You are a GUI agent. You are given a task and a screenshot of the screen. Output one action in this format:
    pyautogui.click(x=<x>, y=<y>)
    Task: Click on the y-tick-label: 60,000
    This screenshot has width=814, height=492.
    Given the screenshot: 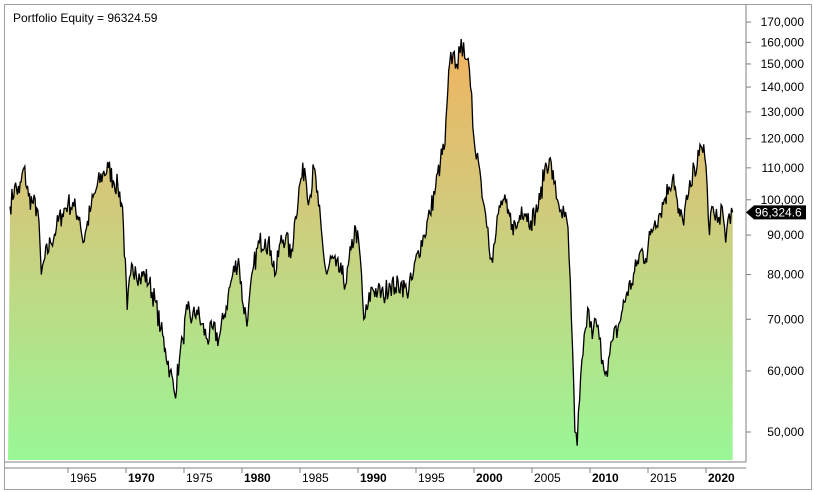 What is the action you would take?
    pyautogui.click(x=785, y=371)
    